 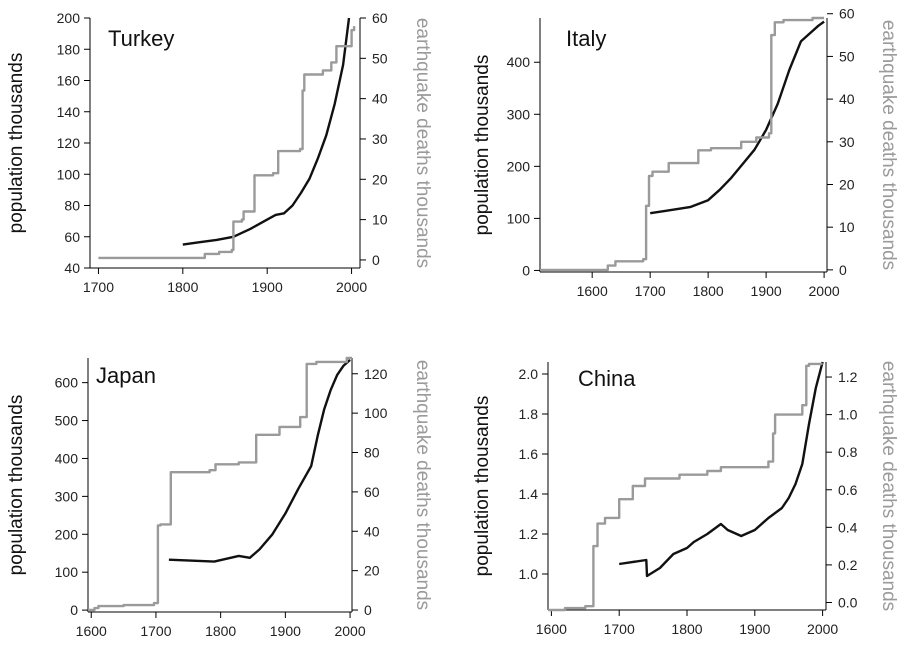 What do you see at coordinates (848, 565) in the screenshot?
I see `y2-tick-label: 0.2` at bounding box center [848, 565].